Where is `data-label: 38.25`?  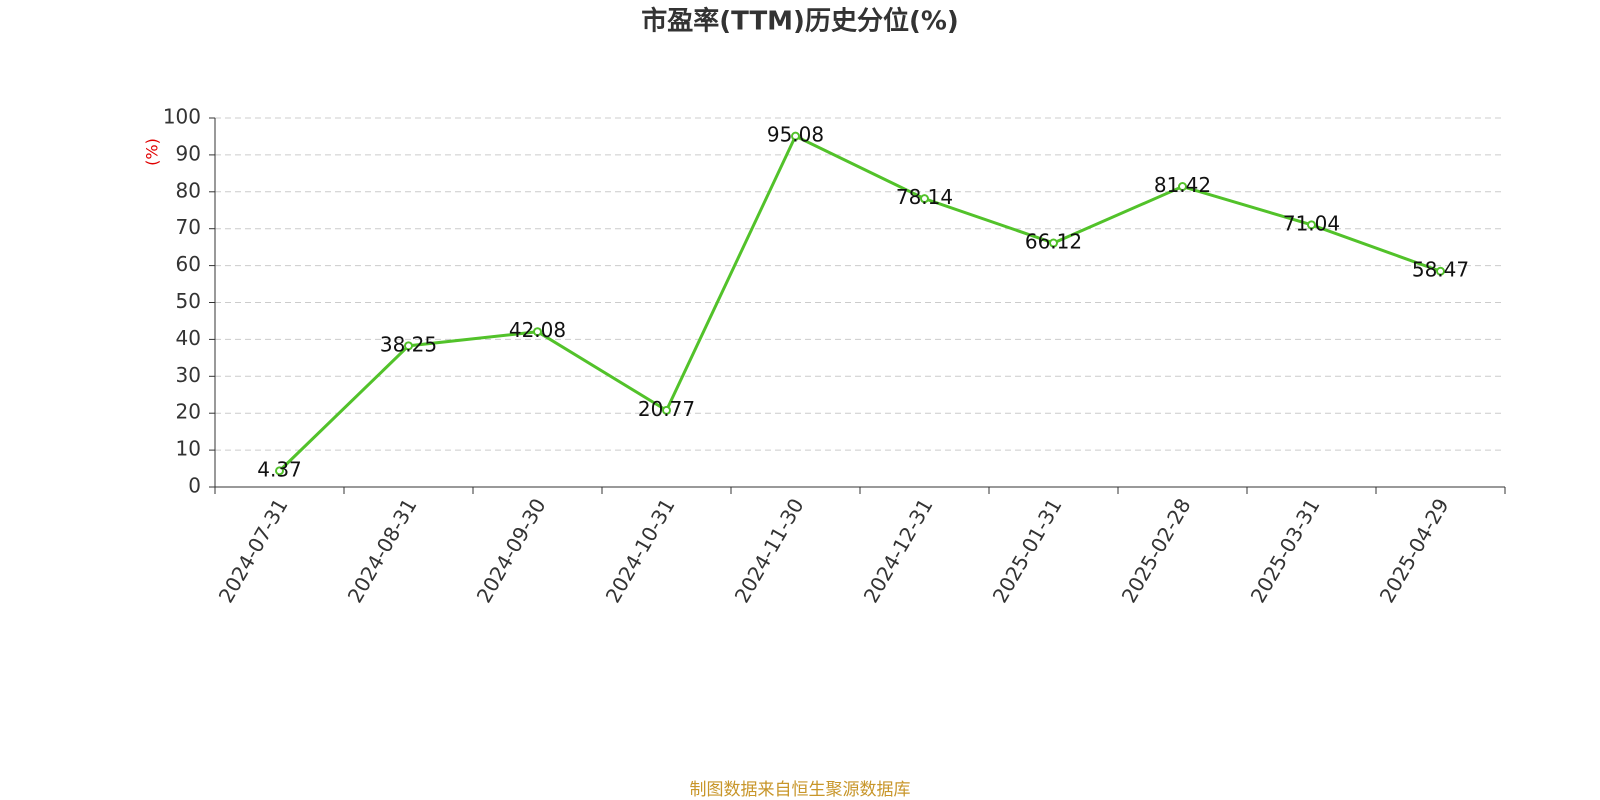
data-label: 38.25 is located at coordinates (408, 344).